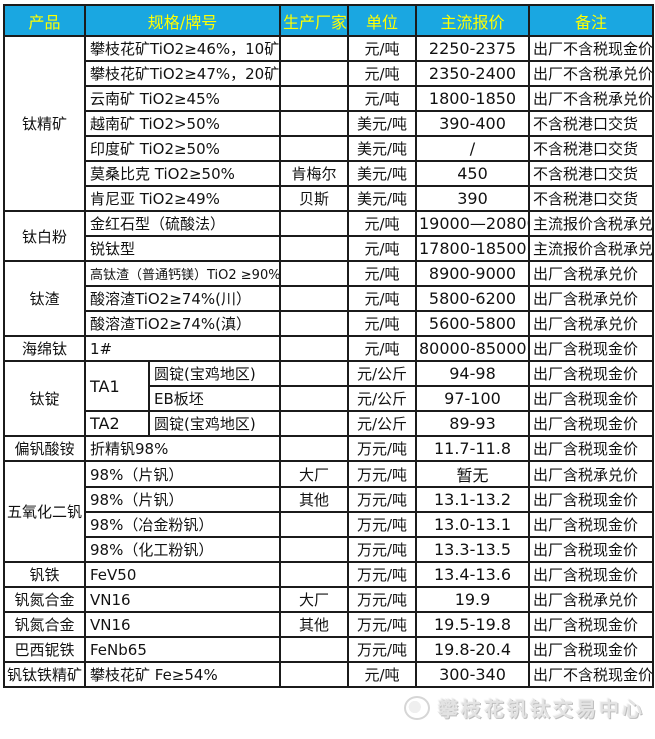 This screenshot has width=655, height=739. Describe the element at coordinates (382, 20) in the screenshot. I see `col-header-unit: 单位` at that location.